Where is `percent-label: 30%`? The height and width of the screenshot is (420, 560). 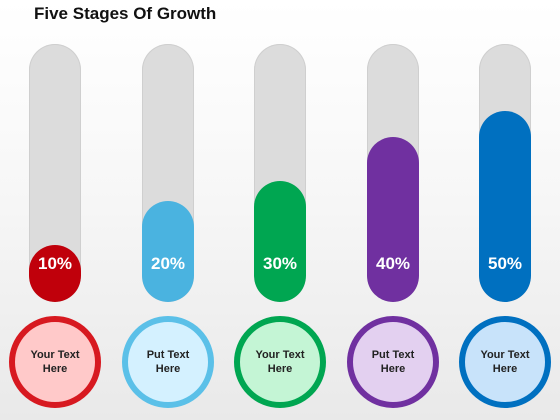 percent-label: 30% is located at coordinates (280, 263).